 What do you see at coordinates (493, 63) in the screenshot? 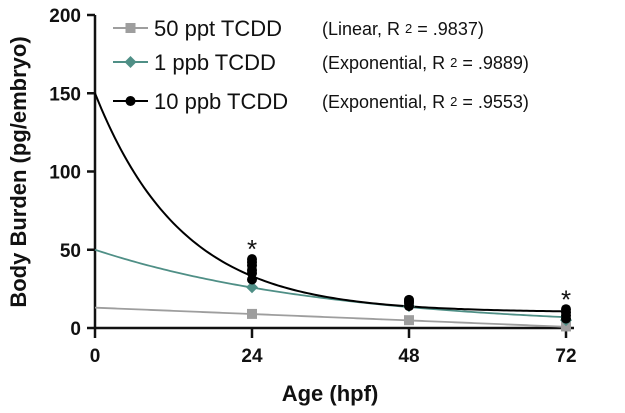
I see `legend-r2-value: = .9889)` at bounding box center [493, 63].